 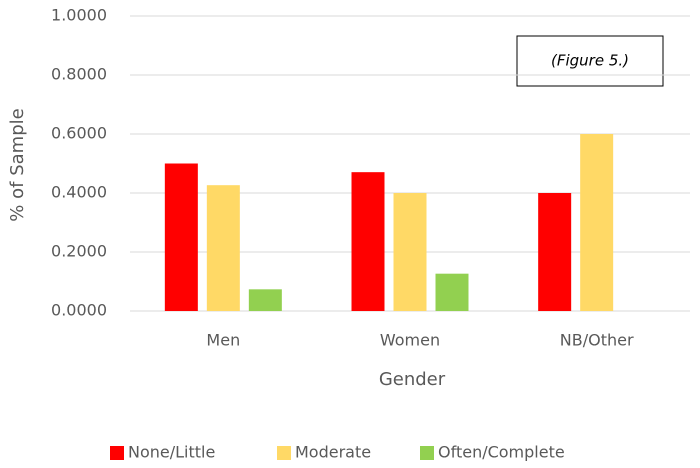 What do you see at coordinates (79, 251) in the screenshot?
I see `y-tick-label: 0.2000` at bounding box center [79, 251].